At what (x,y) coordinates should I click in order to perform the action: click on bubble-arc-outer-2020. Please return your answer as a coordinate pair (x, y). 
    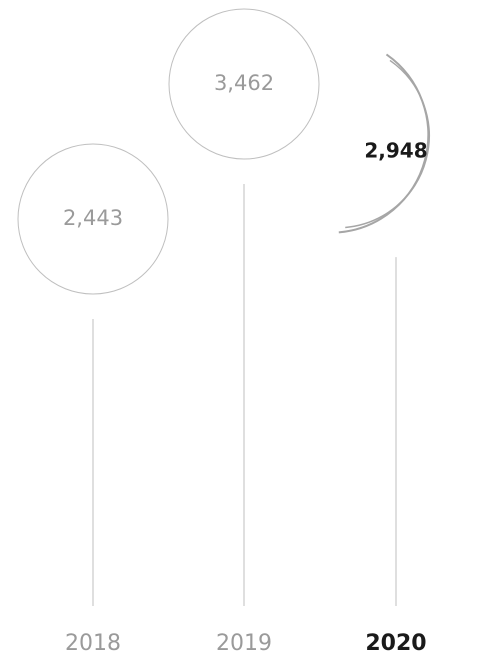
    Looking at the image, I should click on (384, 143).